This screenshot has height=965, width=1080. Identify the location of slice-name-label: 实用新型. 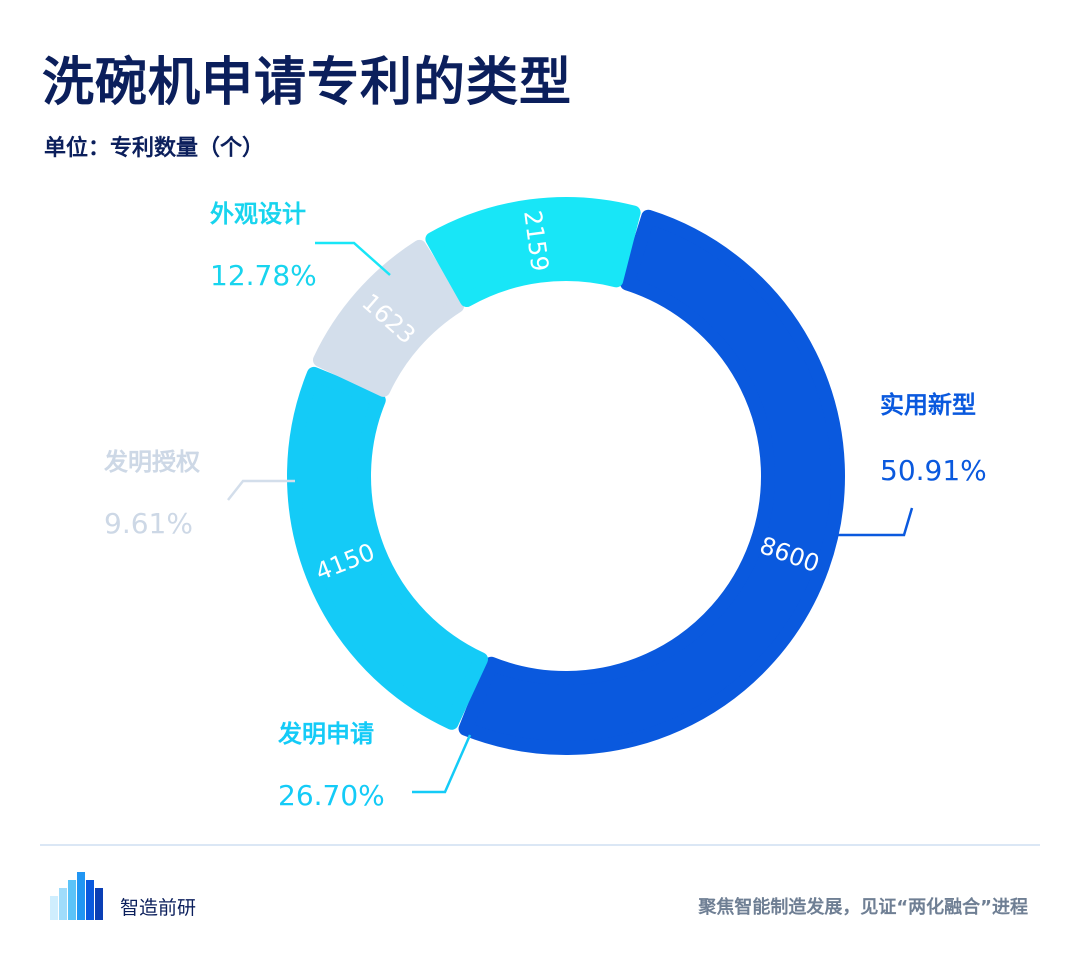
(928, 405).